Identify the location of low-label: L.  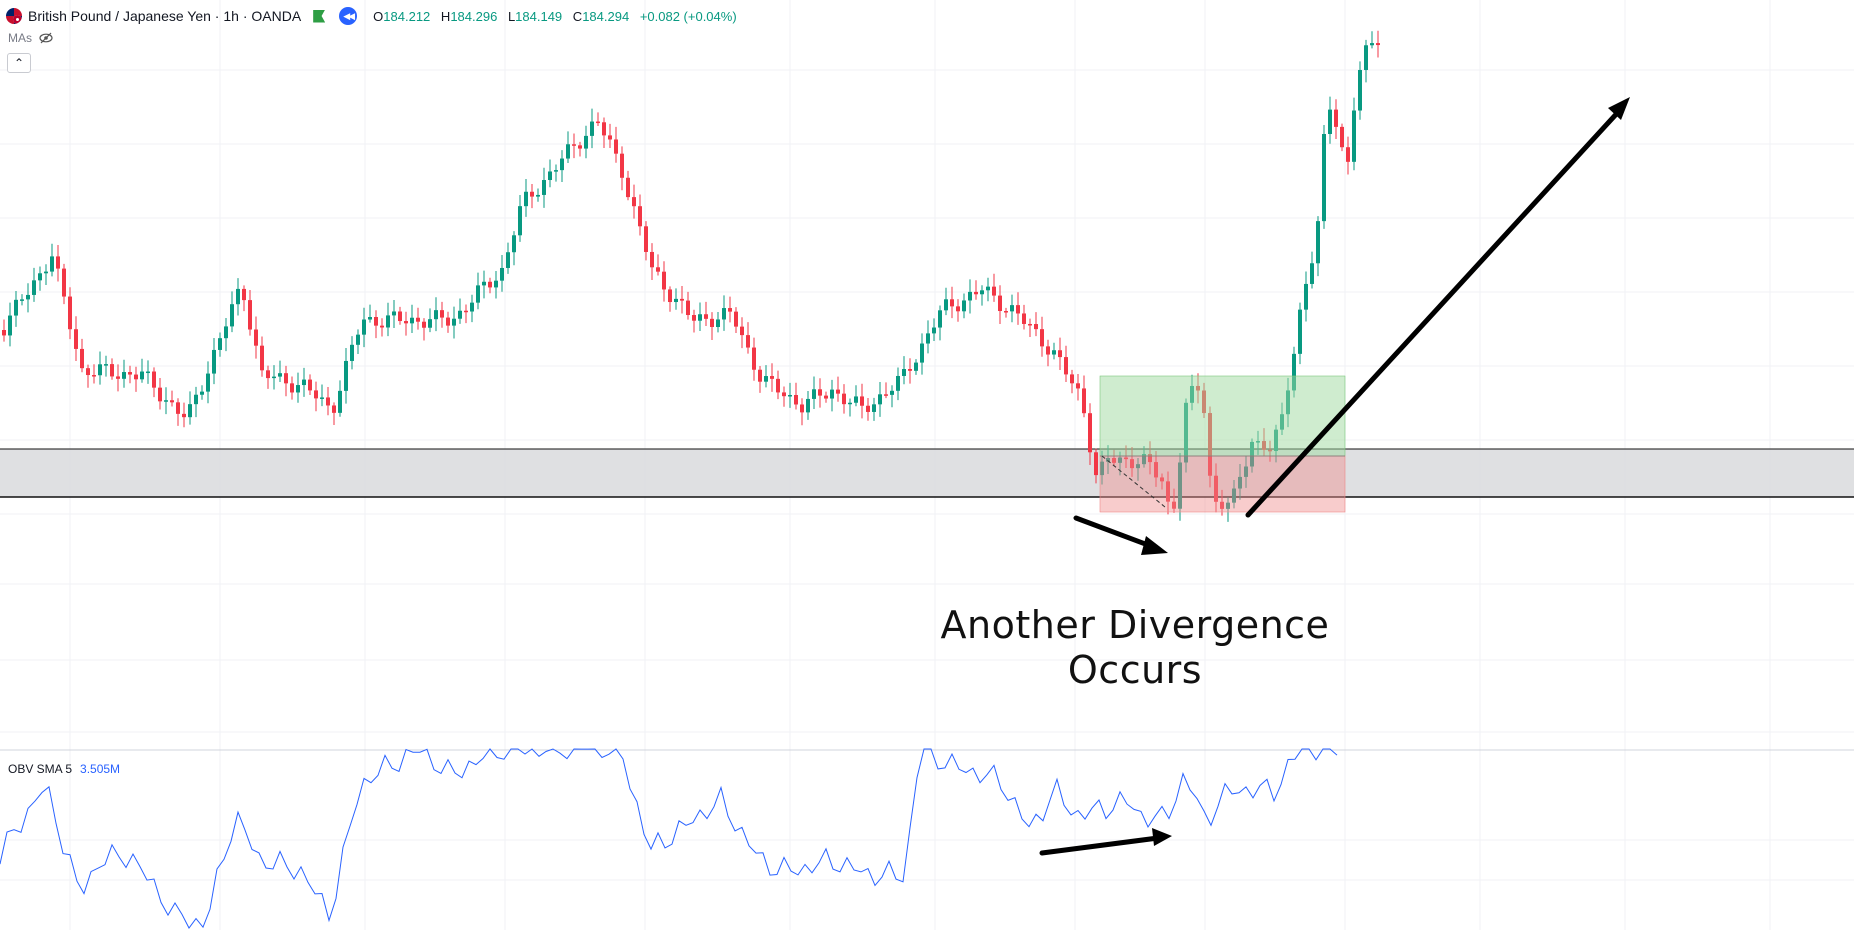
(511, 16).